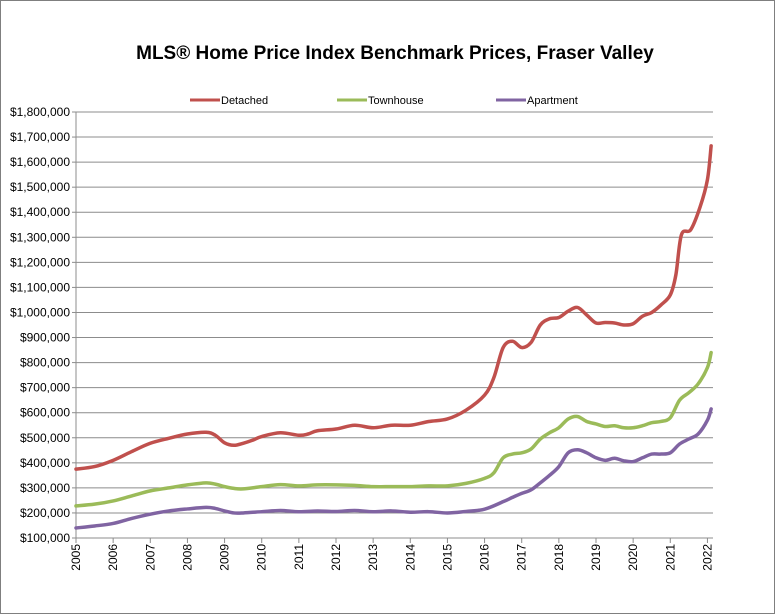 The width and height of the screenshot is (775, 614). What do you see at coordinates (522, 557) in the screenshot?
I see `x-tick-label: 2017` at bounding box center [522, 557].